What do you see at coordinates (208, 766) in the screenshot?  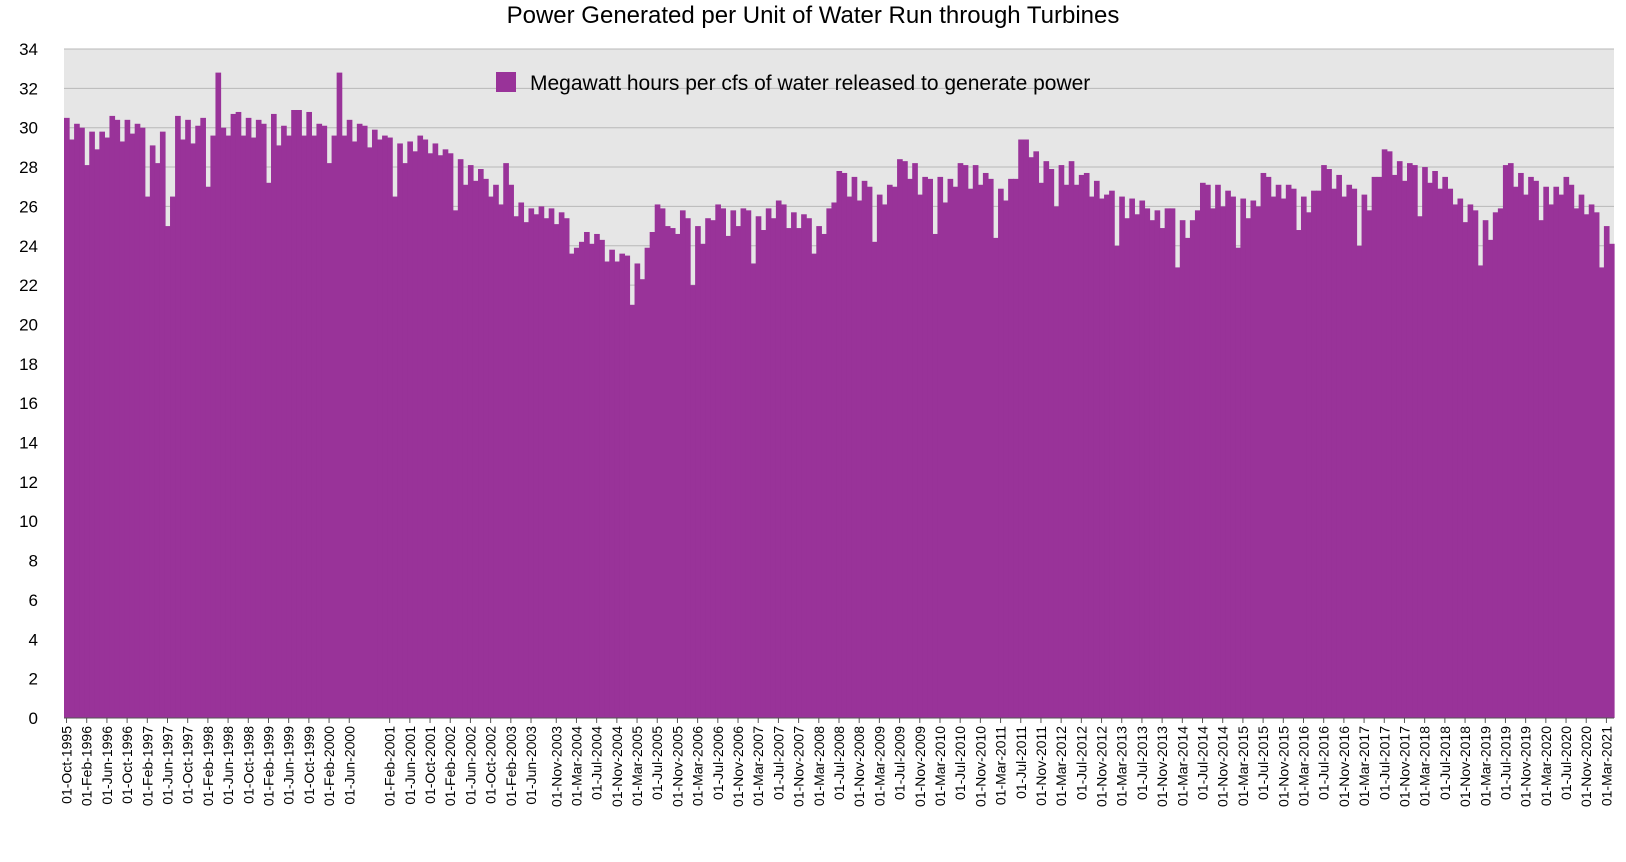 I see `x-tick-label: 01-Feb-1998` at bounding box center [208, 766].